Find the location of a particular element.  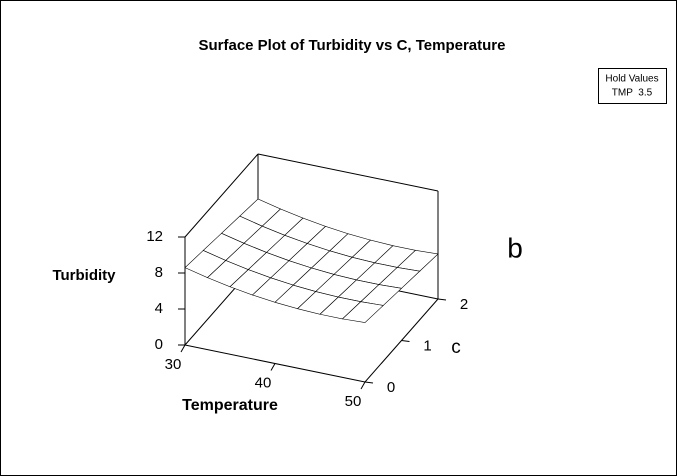

hold-values-text: TMP 3.5 is located at coordinates (632, 93).